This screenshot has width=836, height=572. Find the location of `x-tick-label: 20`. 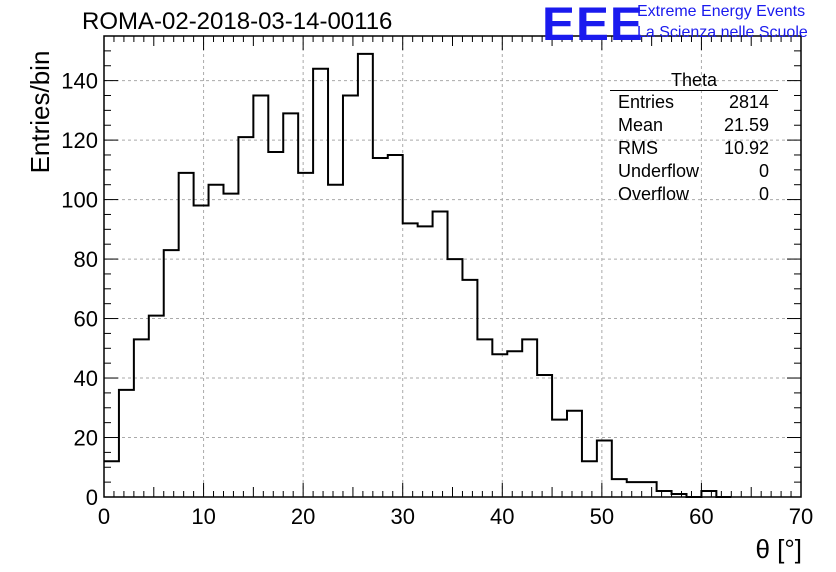

x-tick-label: 20 is located at coordinates (303, 516).